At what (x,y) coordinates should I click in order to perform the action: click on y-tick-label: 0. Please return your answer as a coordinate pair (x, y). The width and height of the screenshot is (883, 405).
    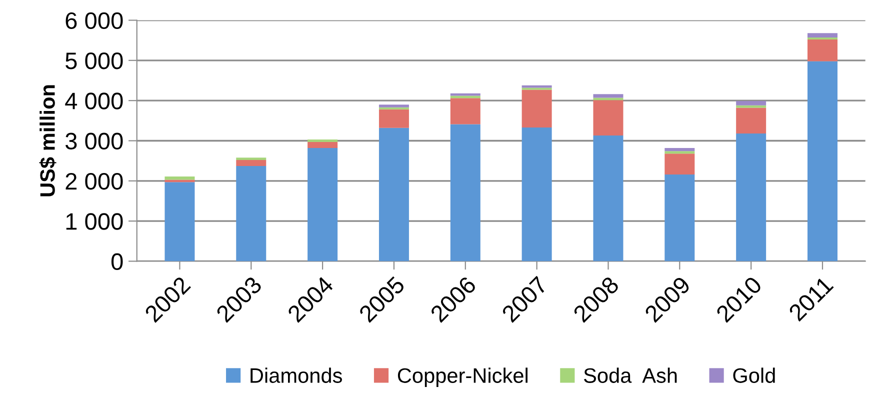
    Looking at the image, I should click on (117, 261).